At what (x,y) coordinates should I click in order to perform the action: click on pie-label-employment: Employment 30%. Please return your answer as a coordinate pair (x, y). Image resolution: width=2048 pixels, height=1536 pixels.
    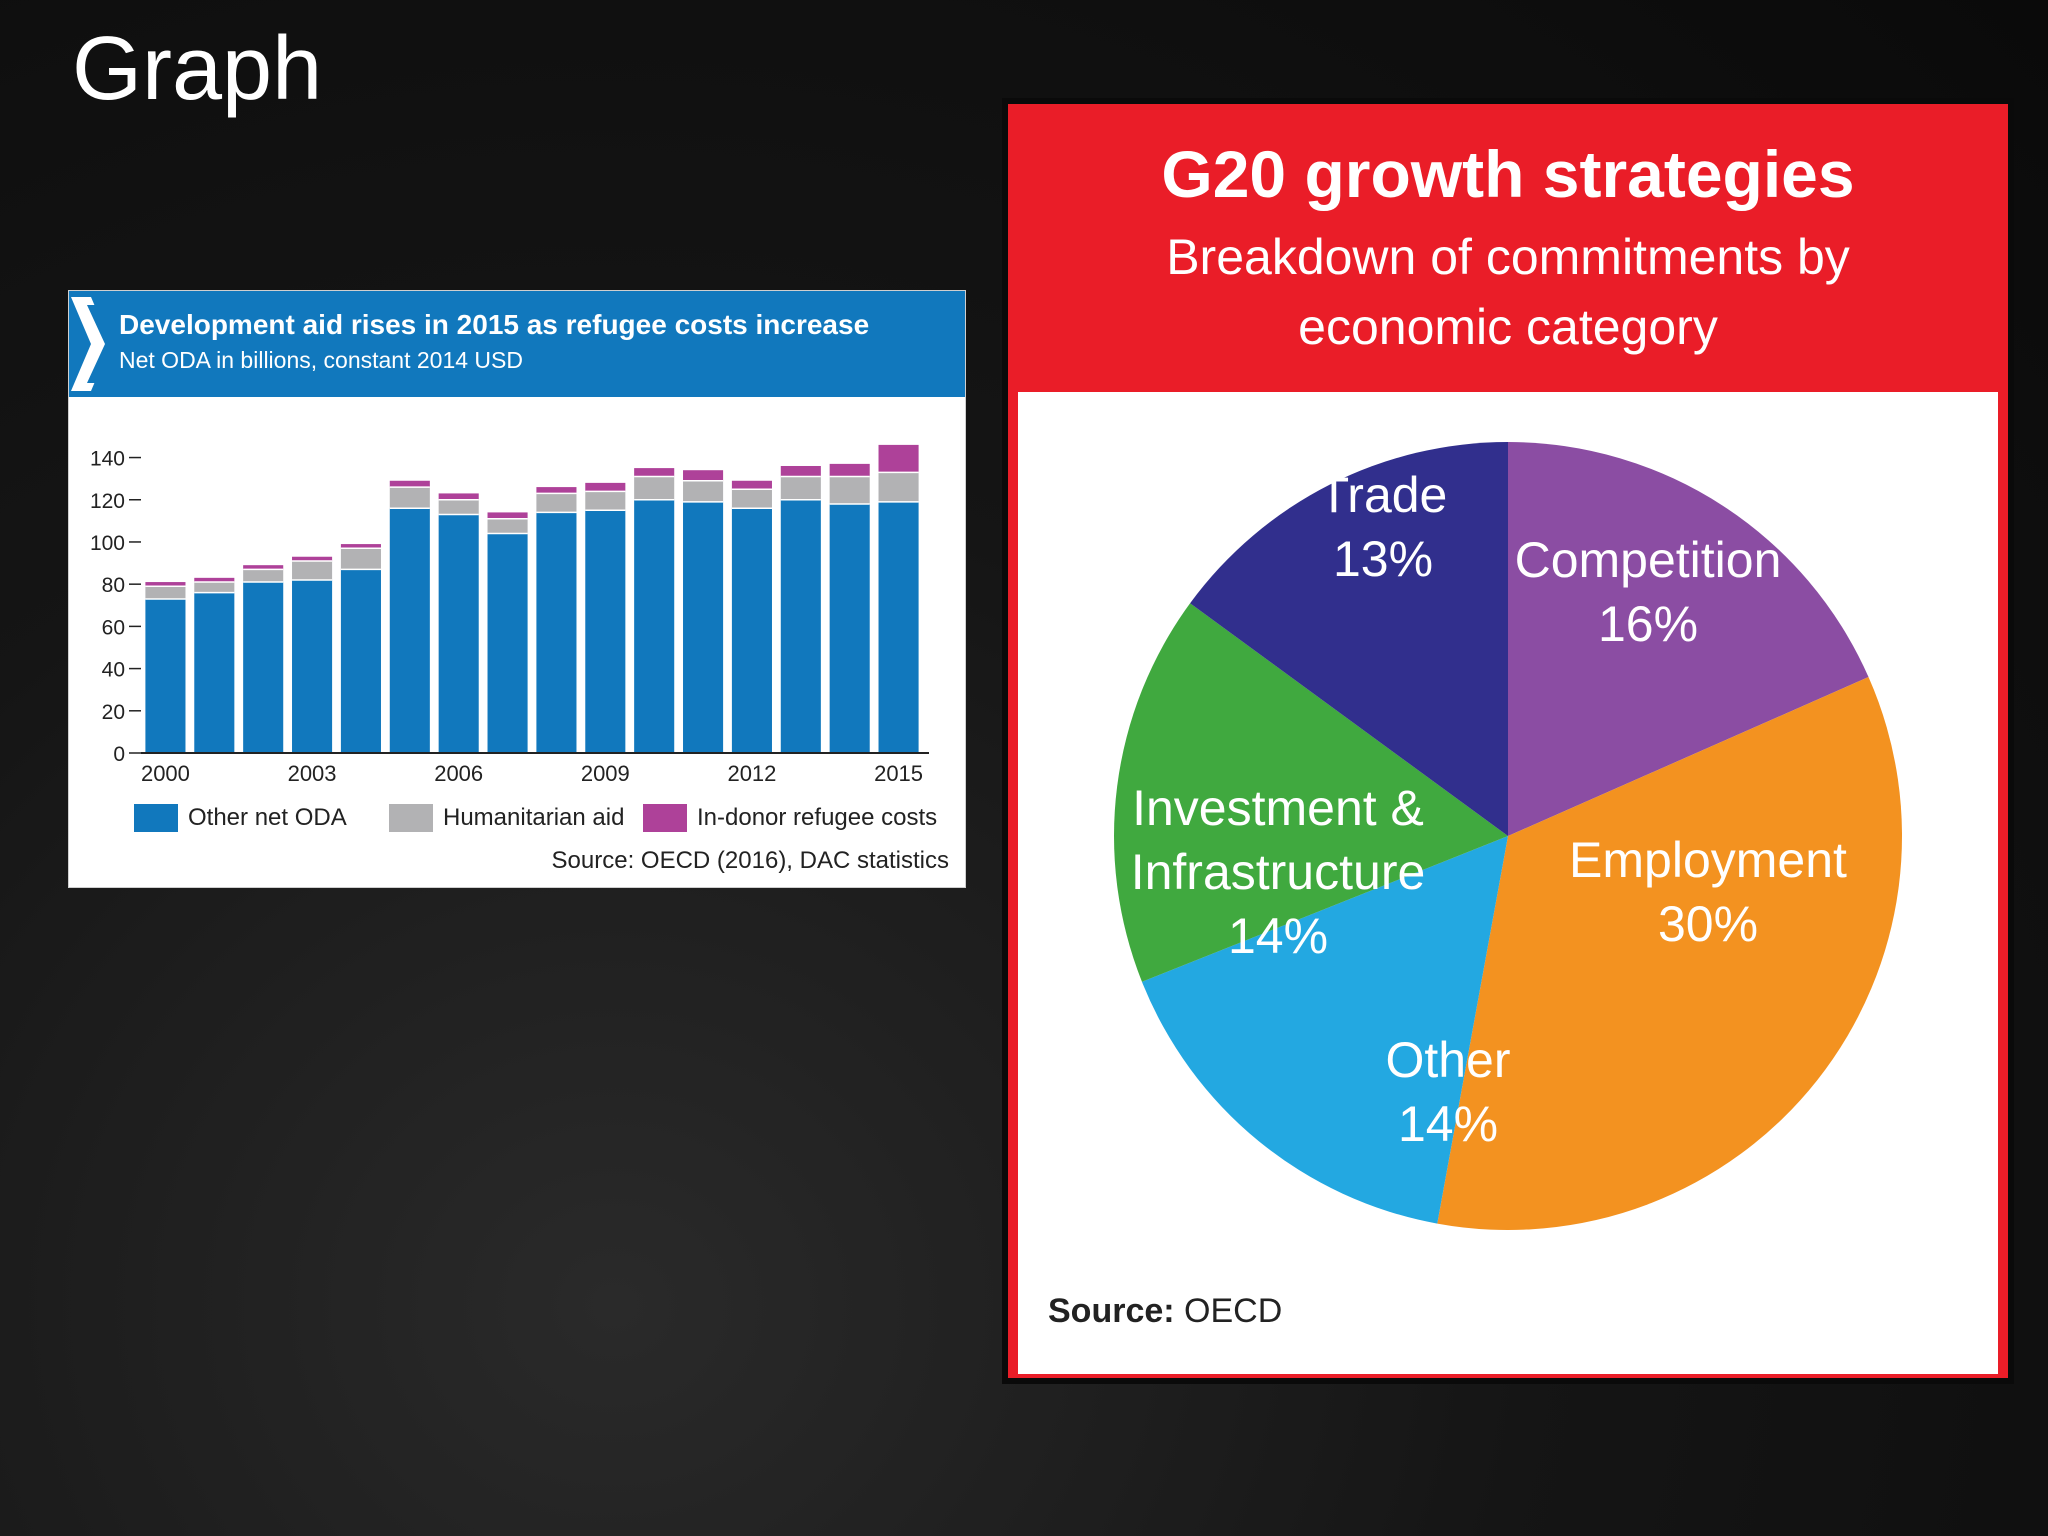
    Looking at the image, I should click on (1708, 892).